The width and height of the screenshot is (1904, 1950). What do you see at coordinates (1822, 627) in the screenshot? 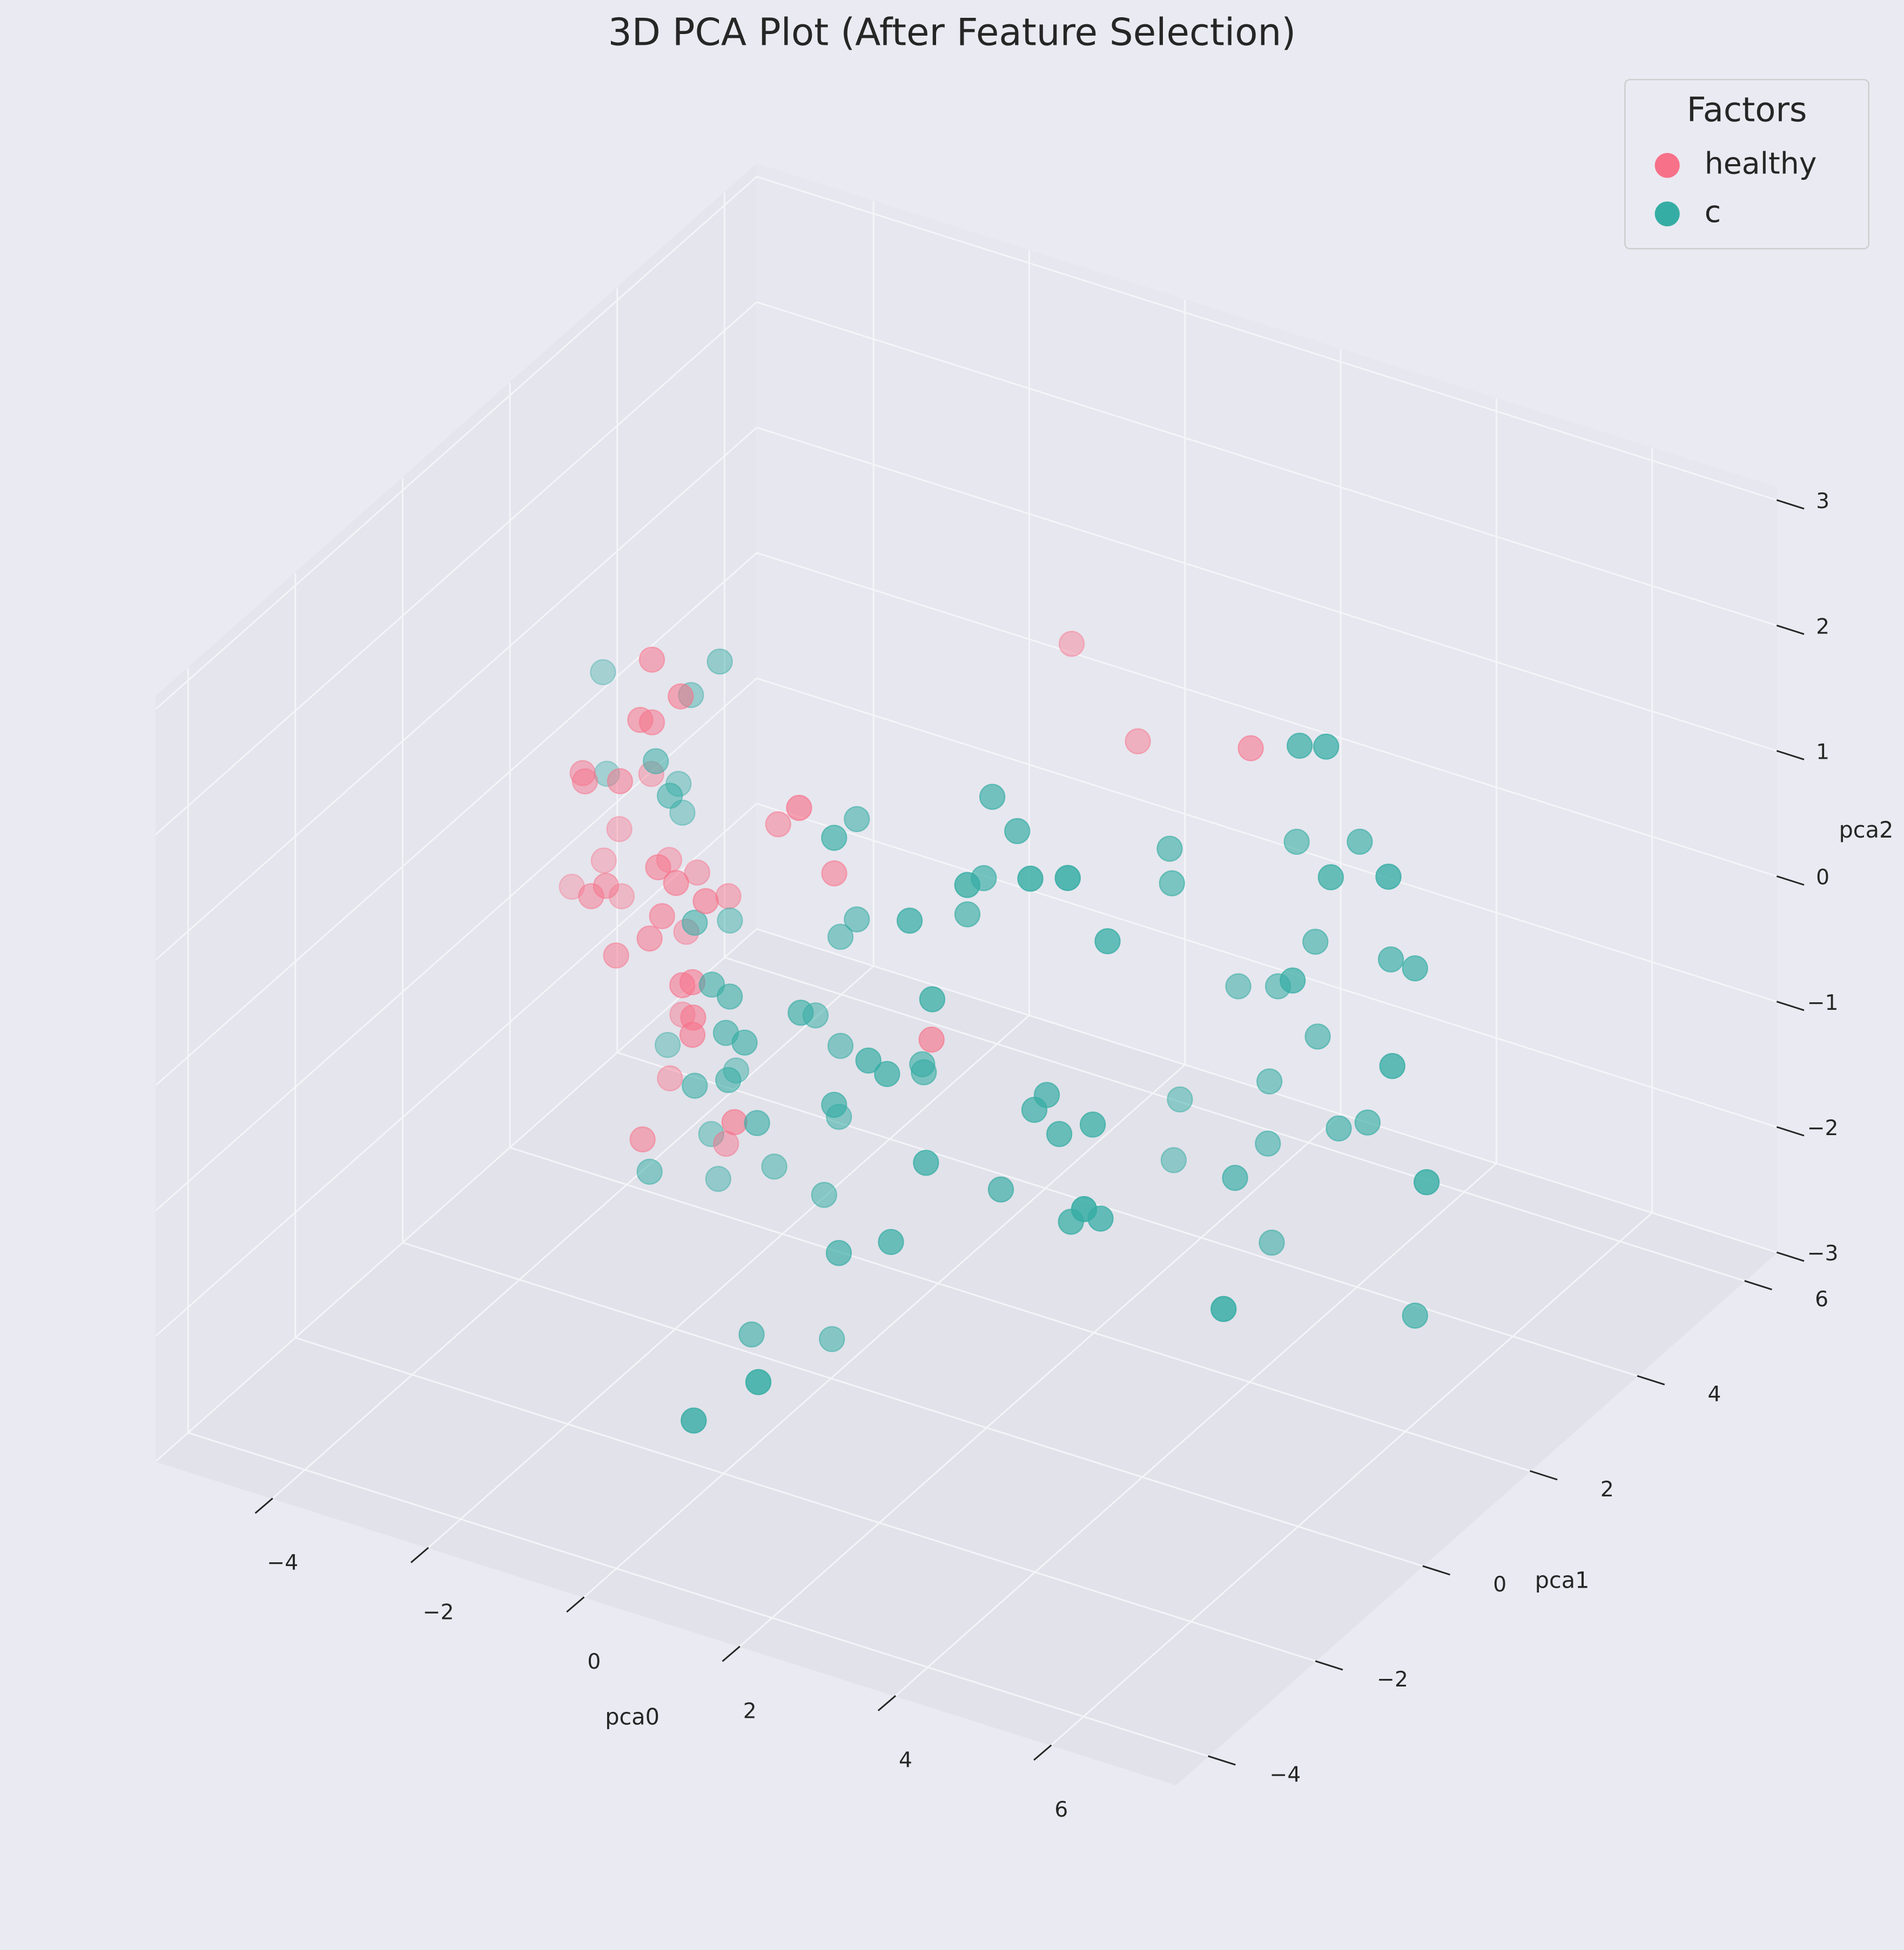
I see `z-tick-label: 2` at bounding box center [1822, 627].